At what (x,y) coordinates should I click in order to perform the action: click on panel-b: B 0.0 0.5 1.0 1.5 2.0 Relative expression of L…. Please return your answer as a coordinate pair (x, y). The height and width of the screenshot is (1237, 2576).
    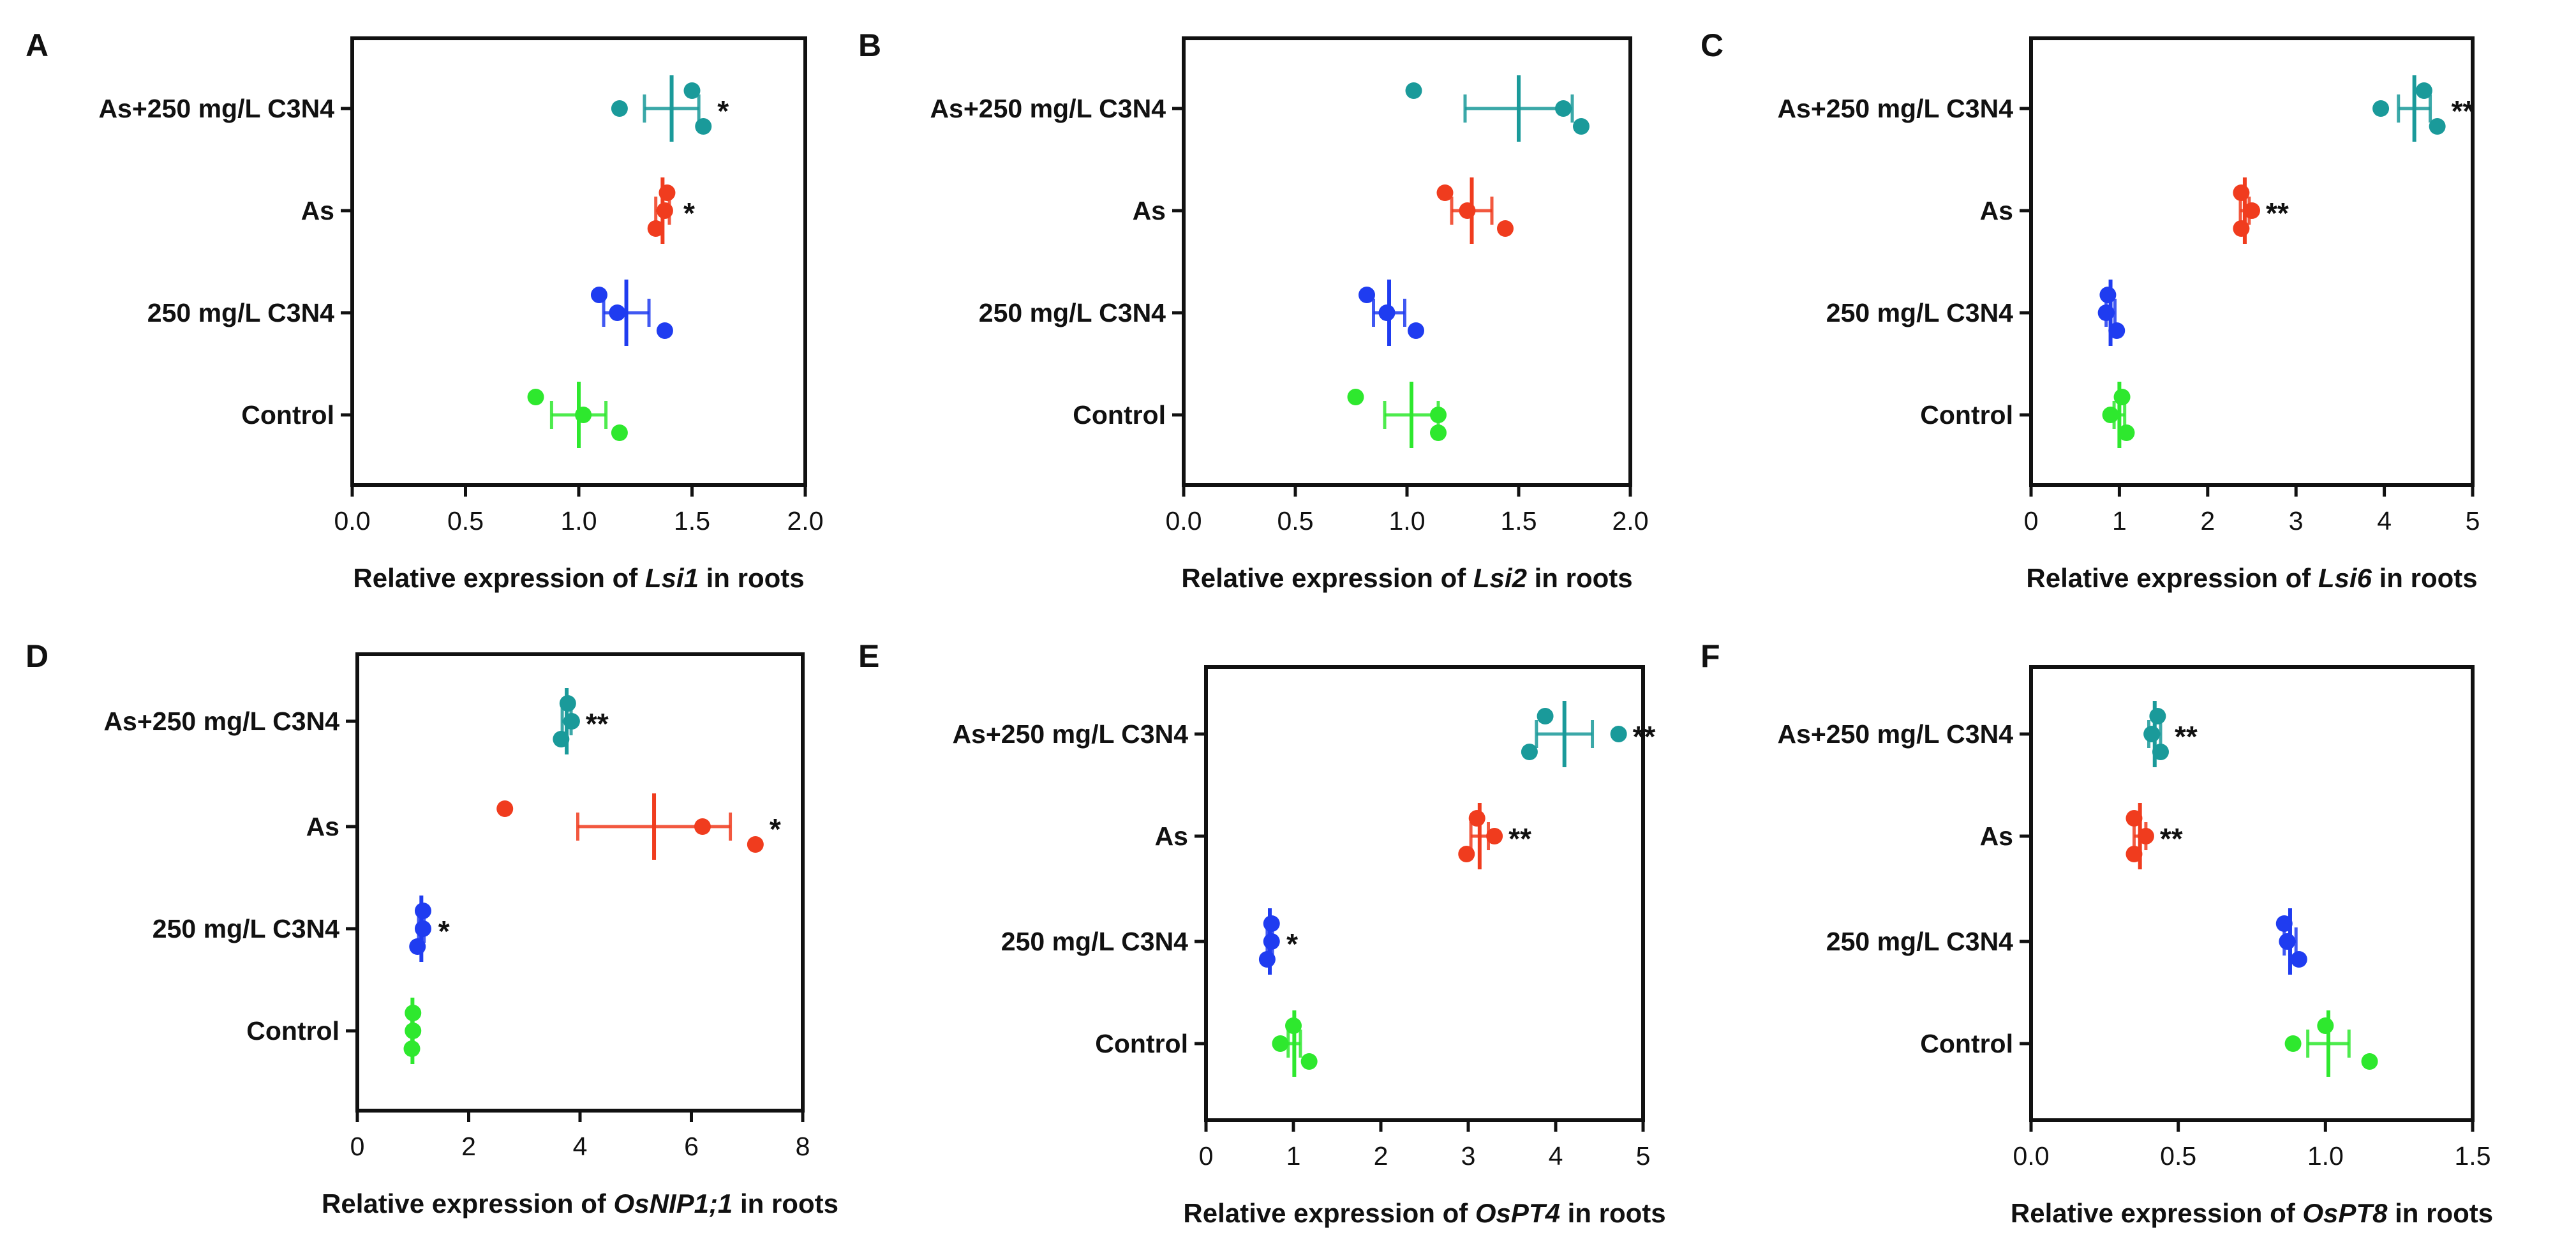
    Looking at the image, I should click on (1253, 310).